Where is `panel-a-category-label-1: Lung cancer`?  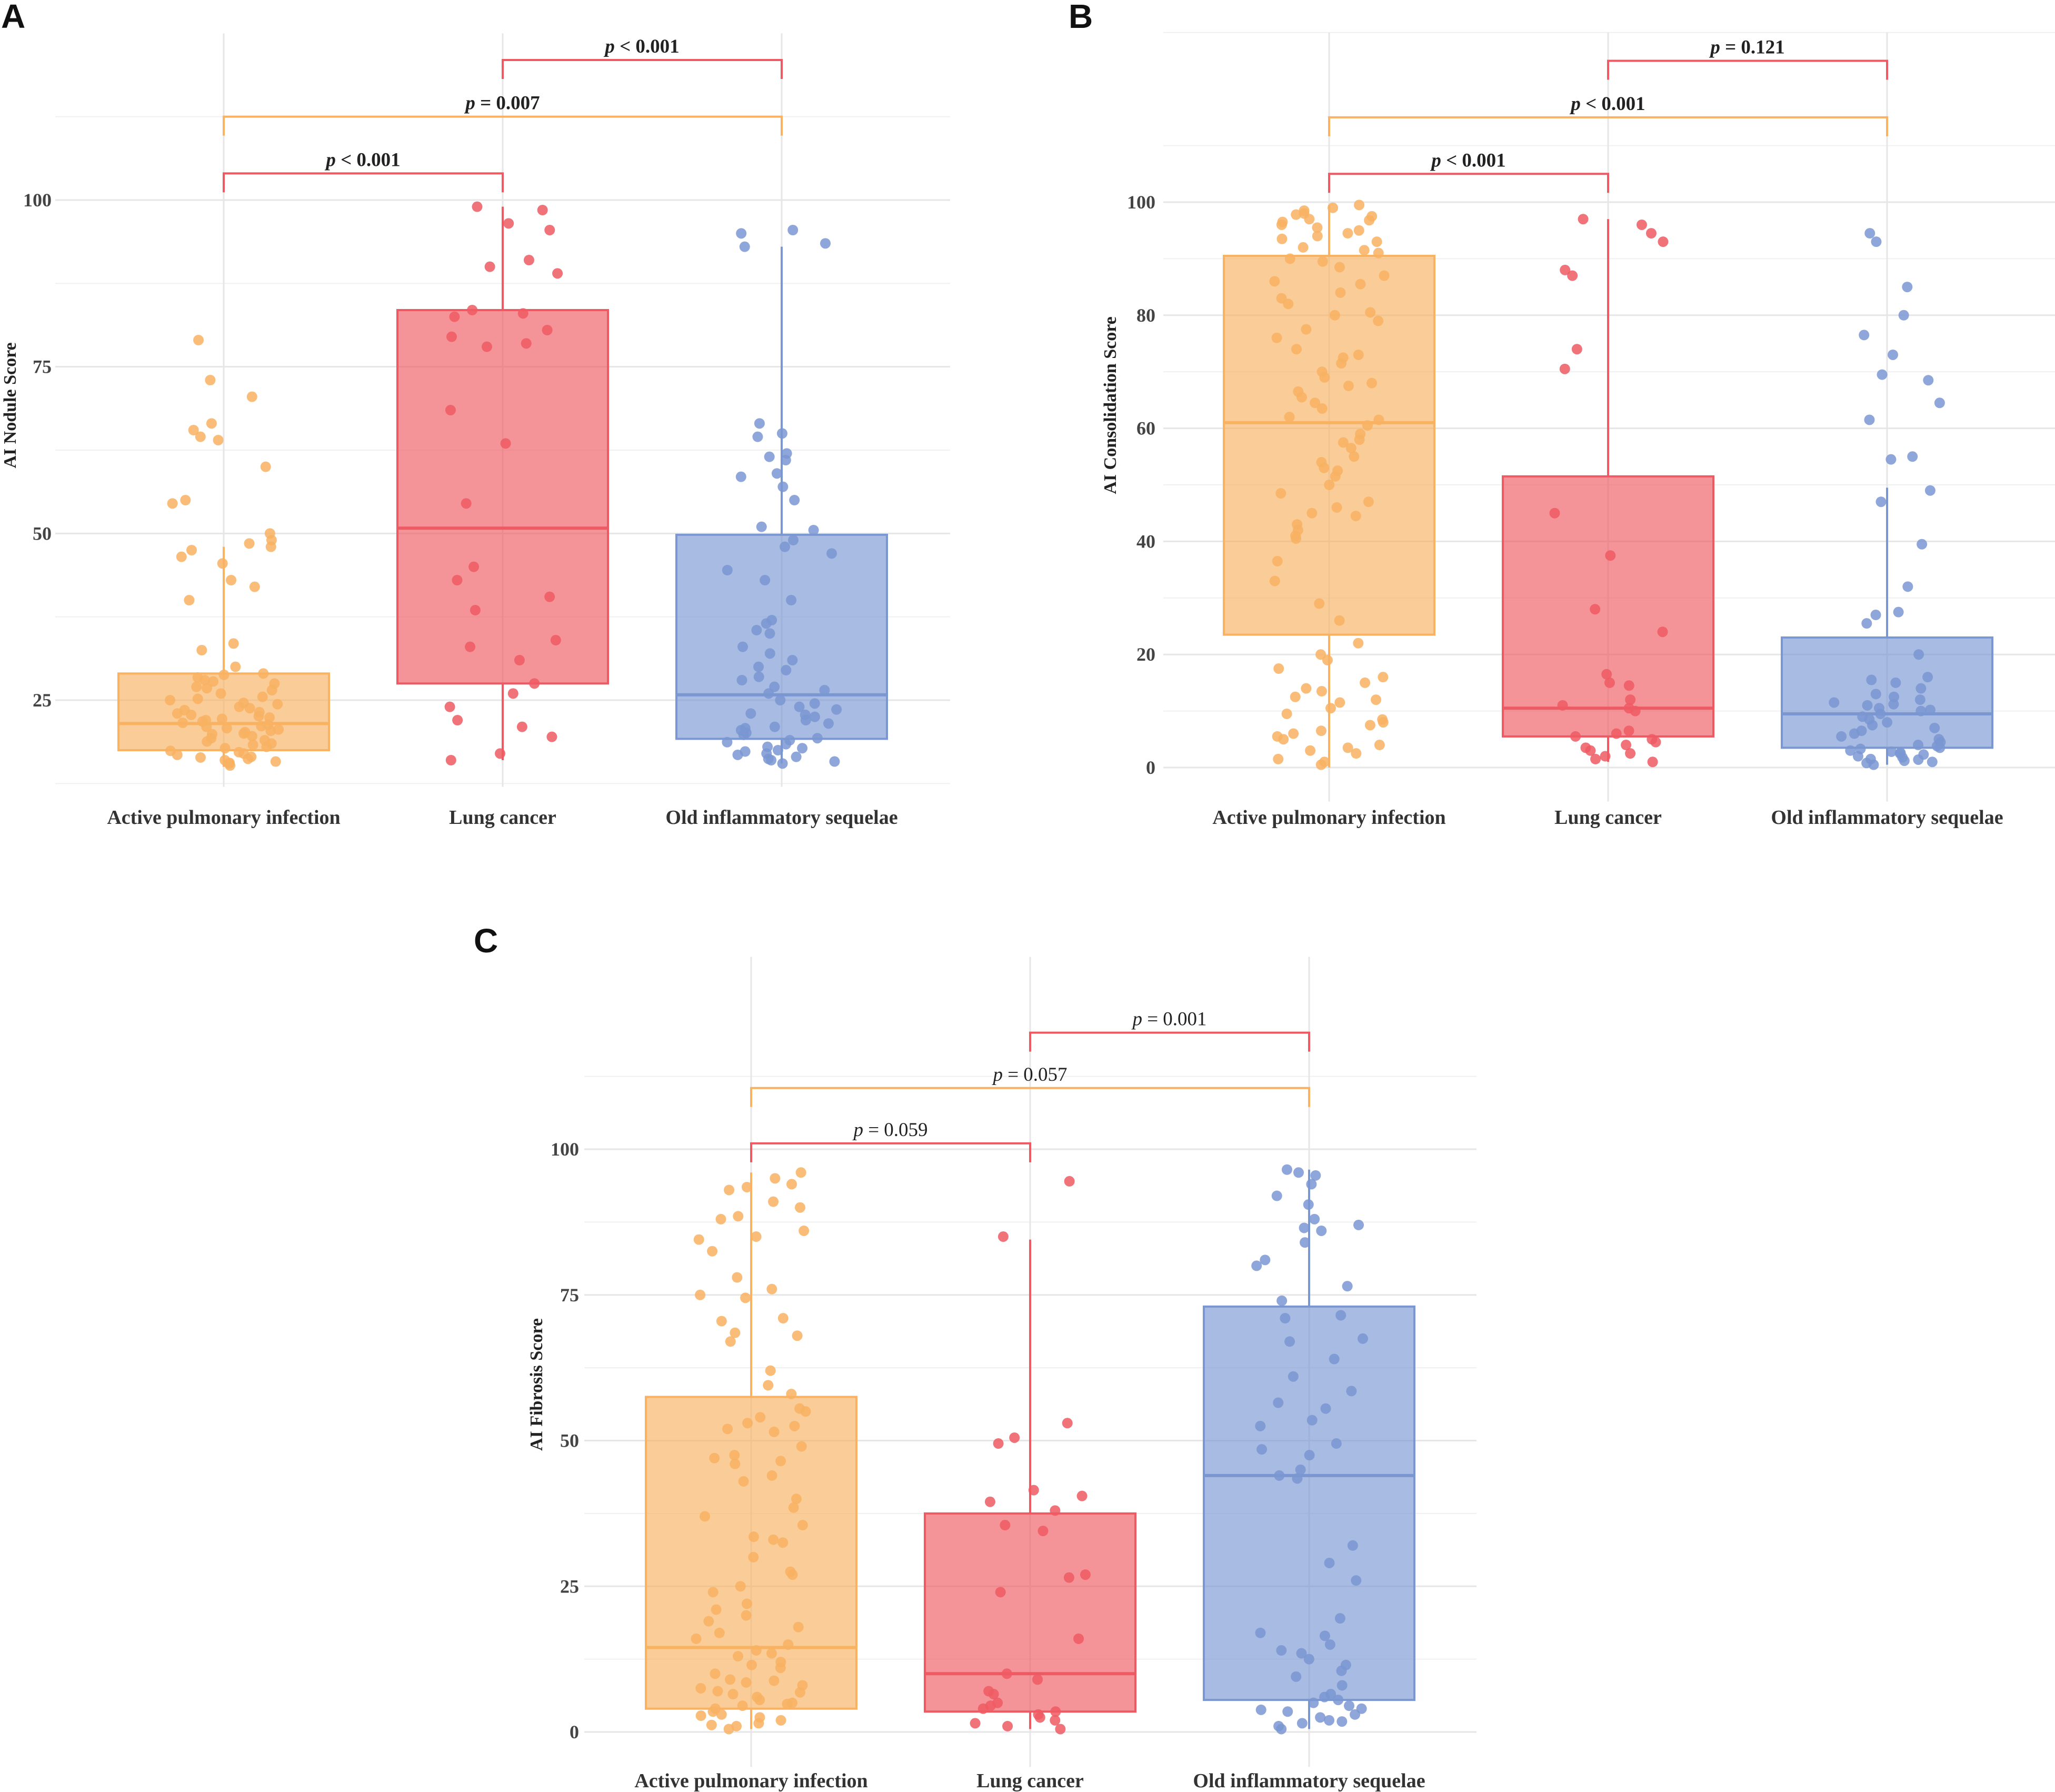 panel-a-category-label-1: Lung cancer is located at coordinates (503, 818).